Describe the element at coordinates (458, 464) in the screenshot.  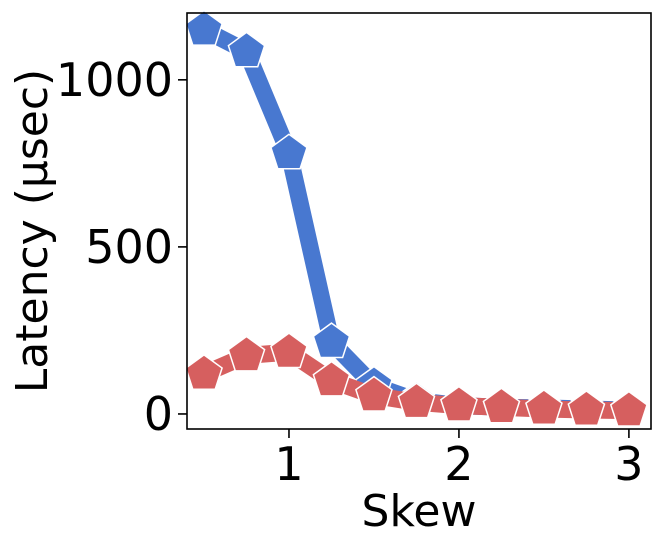
I see `x-tick-label: 2` at that location.